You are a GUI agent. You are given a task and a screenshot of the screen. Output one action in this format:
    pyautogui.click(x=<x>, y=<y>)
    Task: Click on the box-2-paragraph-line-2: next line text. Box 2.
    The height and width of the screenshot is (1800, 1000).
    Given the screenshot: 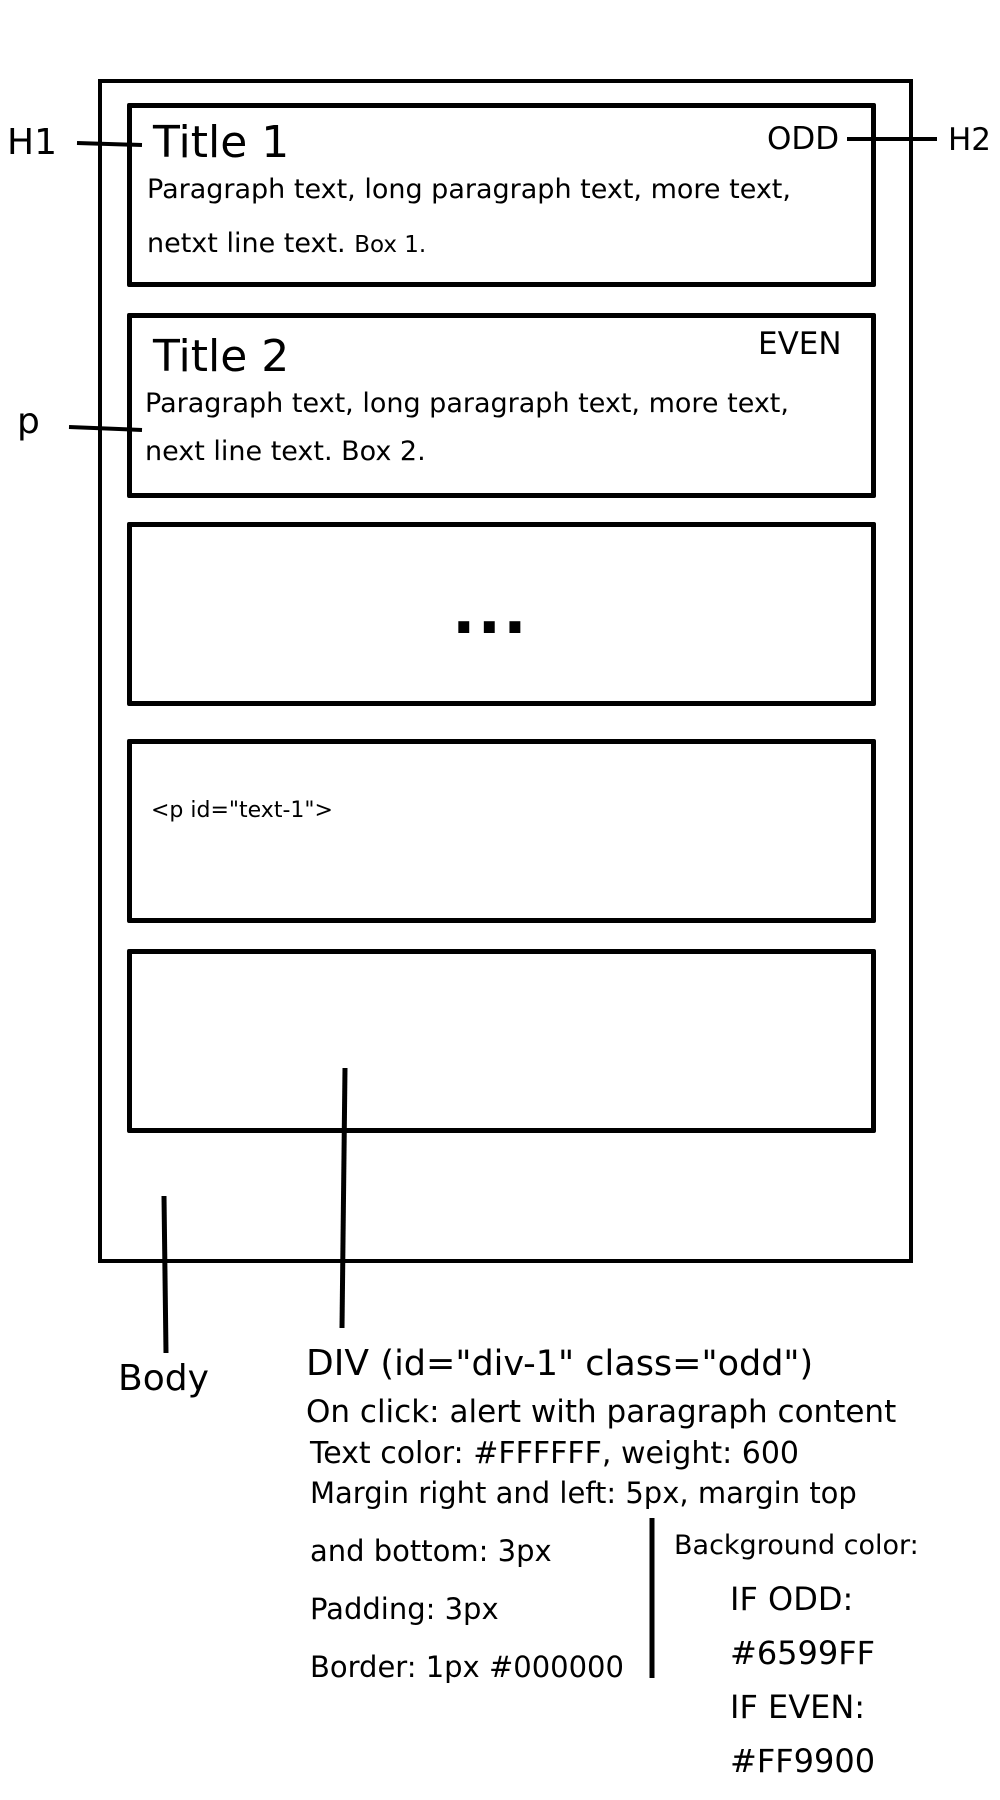 What is the action you would take?
    pyautogui.click(x=285, y=451)
    